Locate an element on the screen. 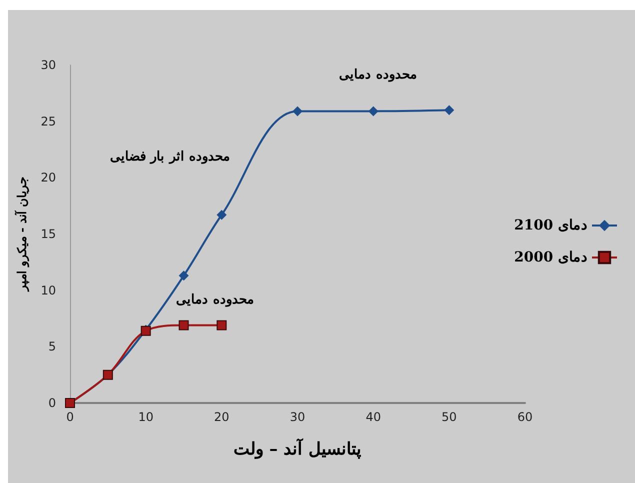  y-tick-label: 5 is located at coordinates (52, 347).